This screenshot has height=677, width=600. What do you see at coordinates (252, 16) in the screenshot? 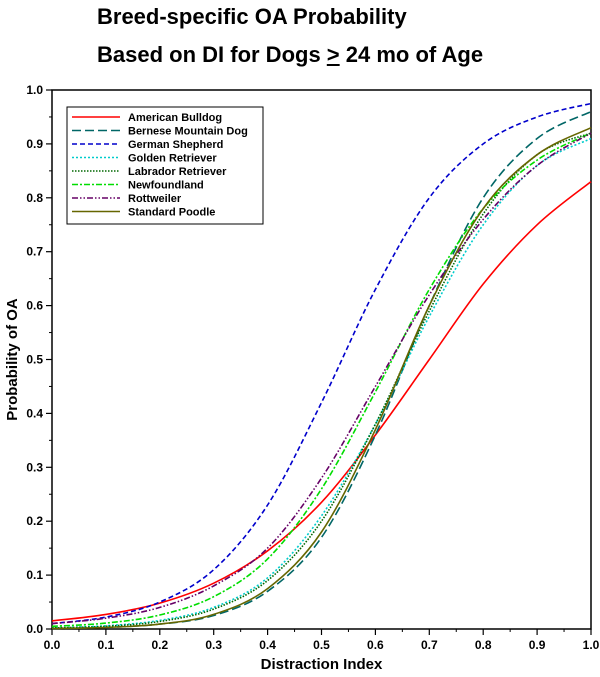
I see `chart-title-line-1: Breed-specific OA Probability` at bounding box center [252, 16].